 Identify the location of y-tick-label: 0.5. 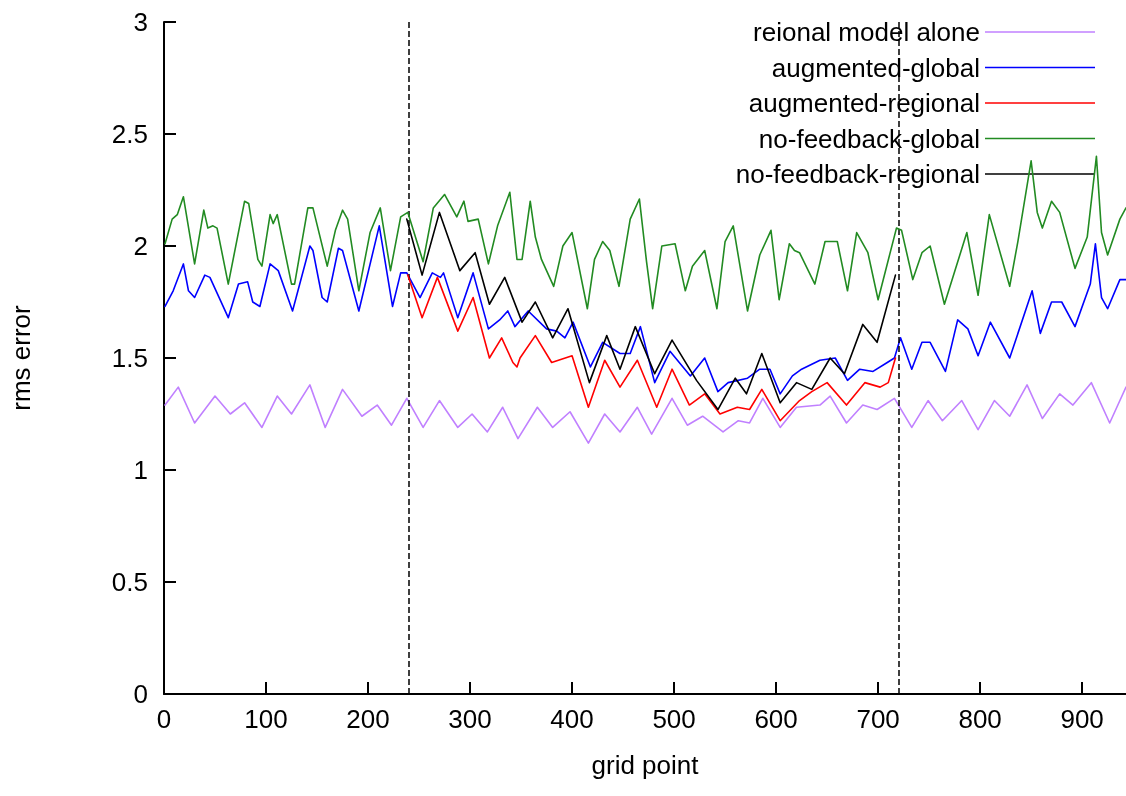
(129, 582).